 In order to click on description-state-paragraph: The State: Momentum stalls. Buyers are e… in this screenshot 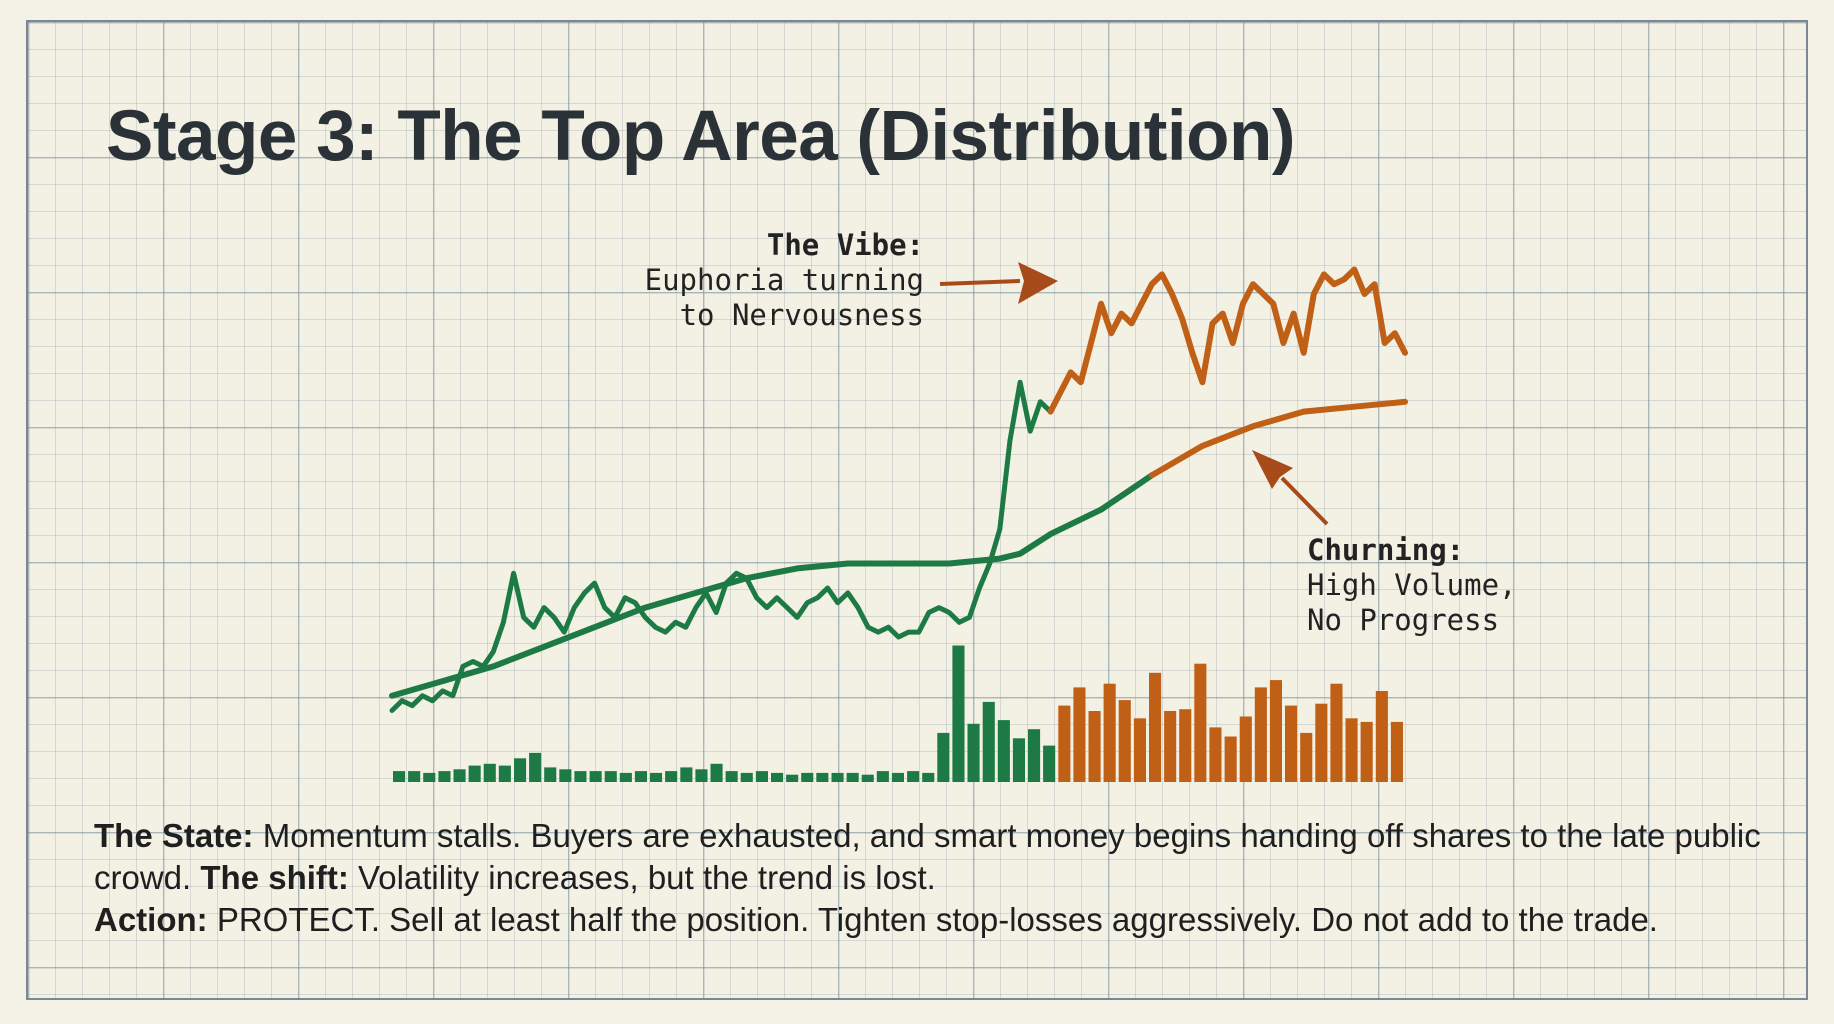, I will do `click(934, 857)`.